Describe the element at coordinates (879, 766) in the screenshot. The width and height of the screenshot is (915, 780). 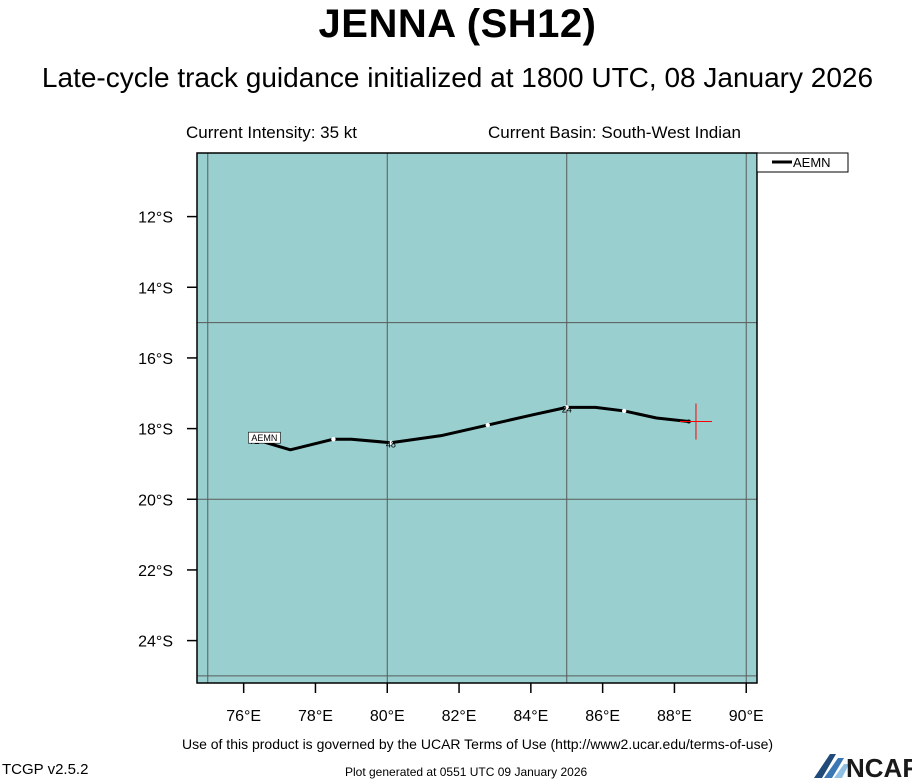
I see `ncar-logo-text: NCAR` at that location.